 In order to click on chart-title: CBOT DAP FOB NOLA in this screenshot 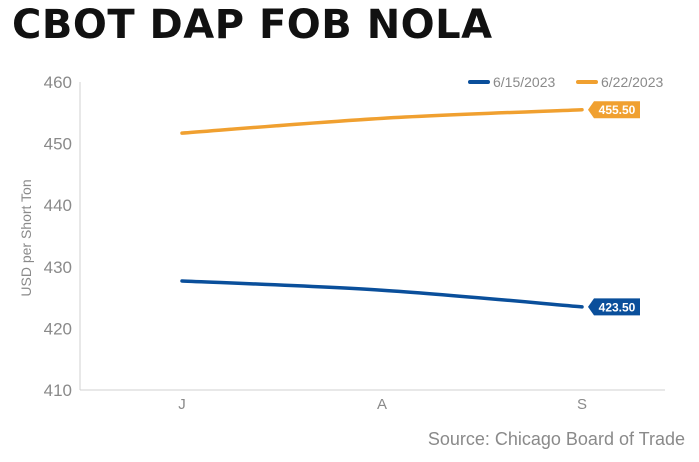, I will do `click(252, 25)`.